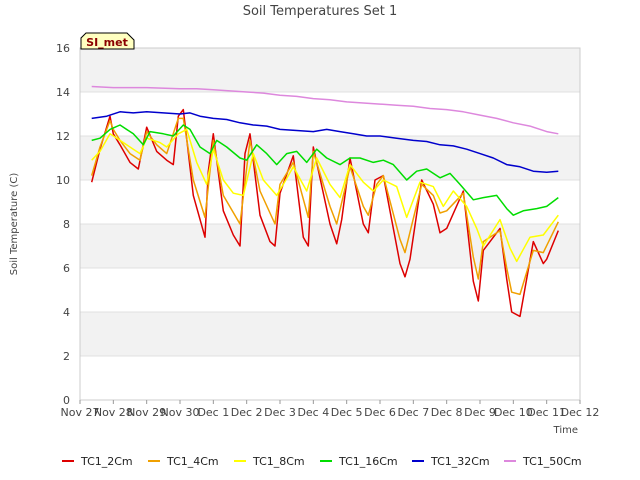  Describe the element at coordinates (460, 461) in the screenshot. I see `legend-label: TC1_32Cm` at that location.